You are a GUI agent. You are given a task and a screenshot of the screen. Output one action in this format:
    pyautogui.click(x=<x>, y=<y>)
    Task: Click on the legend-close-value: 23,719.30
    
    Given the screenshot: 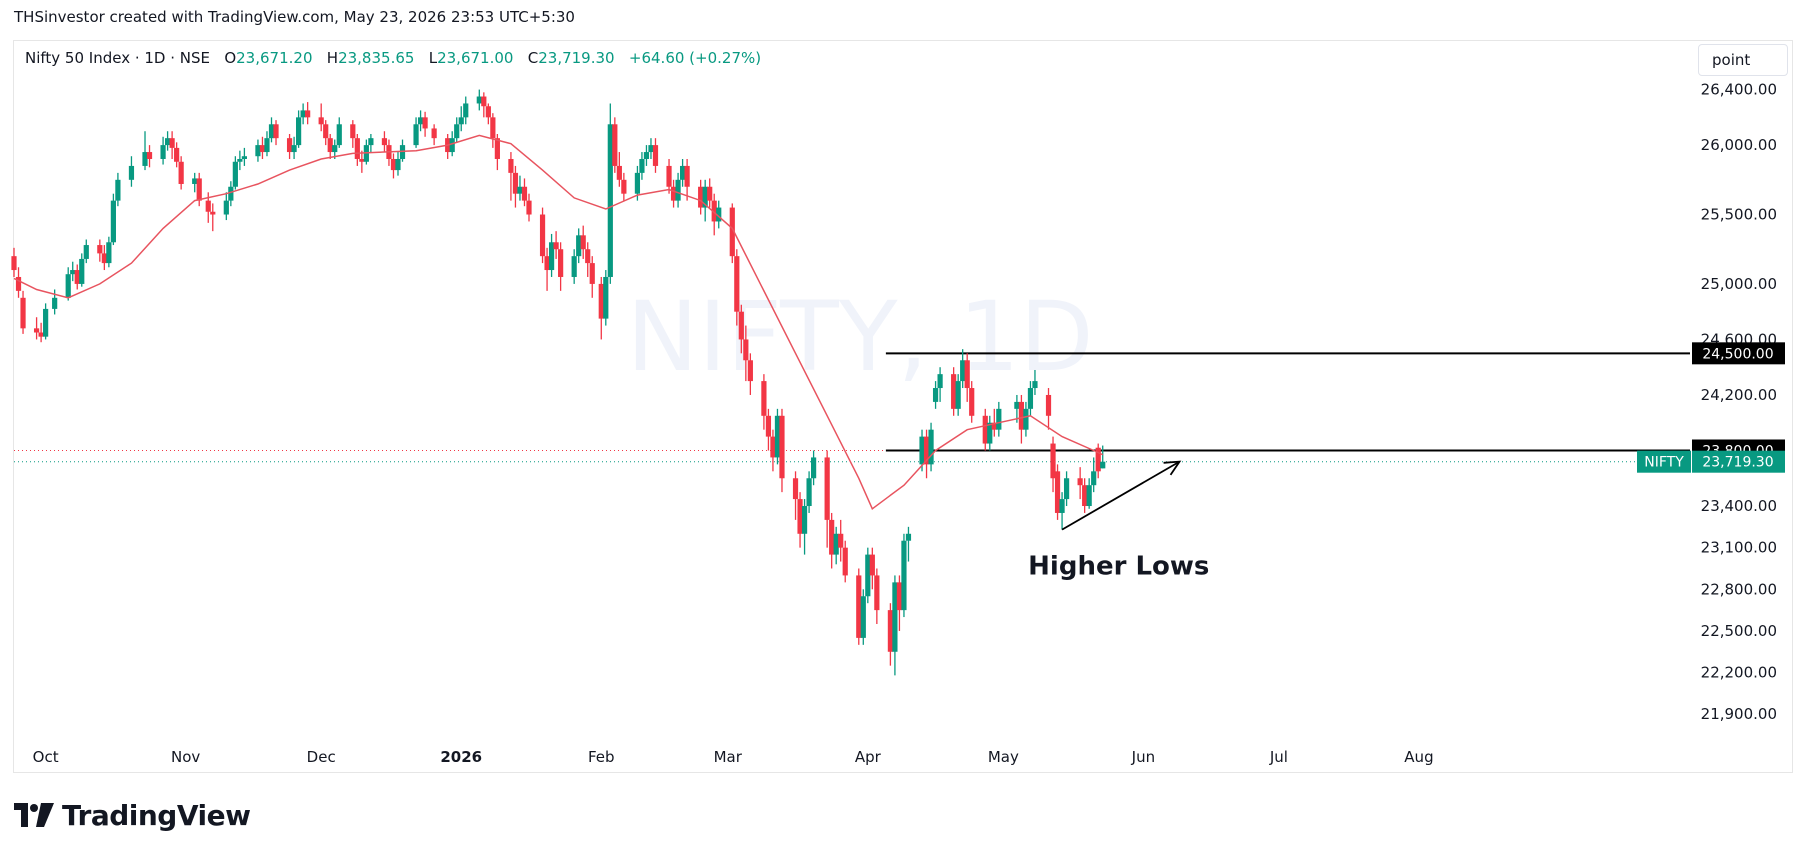 What is the action you would take?
    pyautogui.click(x=576, y=58)
    